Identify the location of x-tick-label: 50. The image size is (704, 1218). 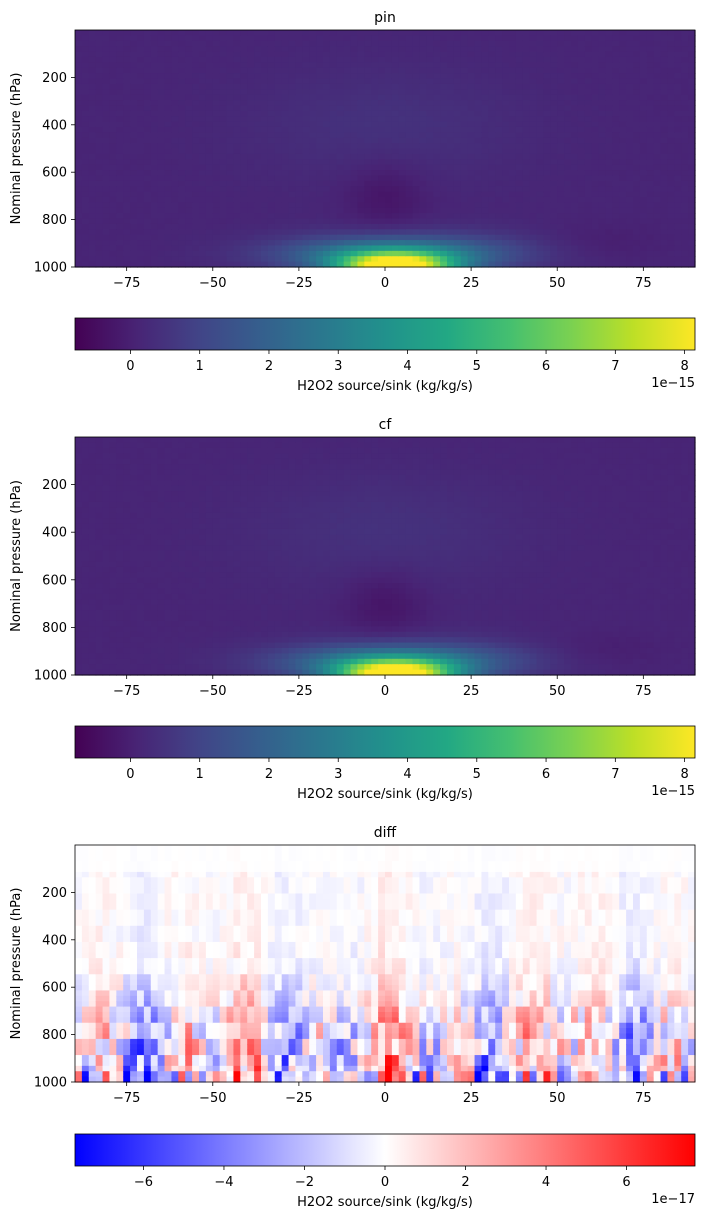
(557, 283).